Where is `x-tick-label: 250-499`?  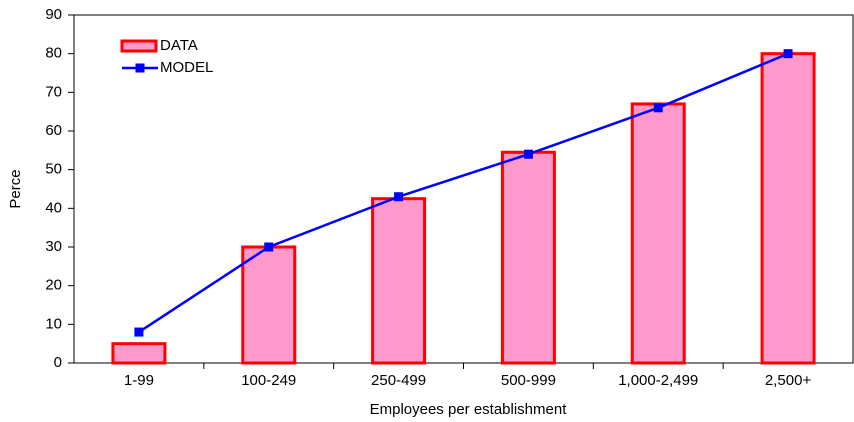 x-tick-label: 250-499 is located at coordinates (398, 380).